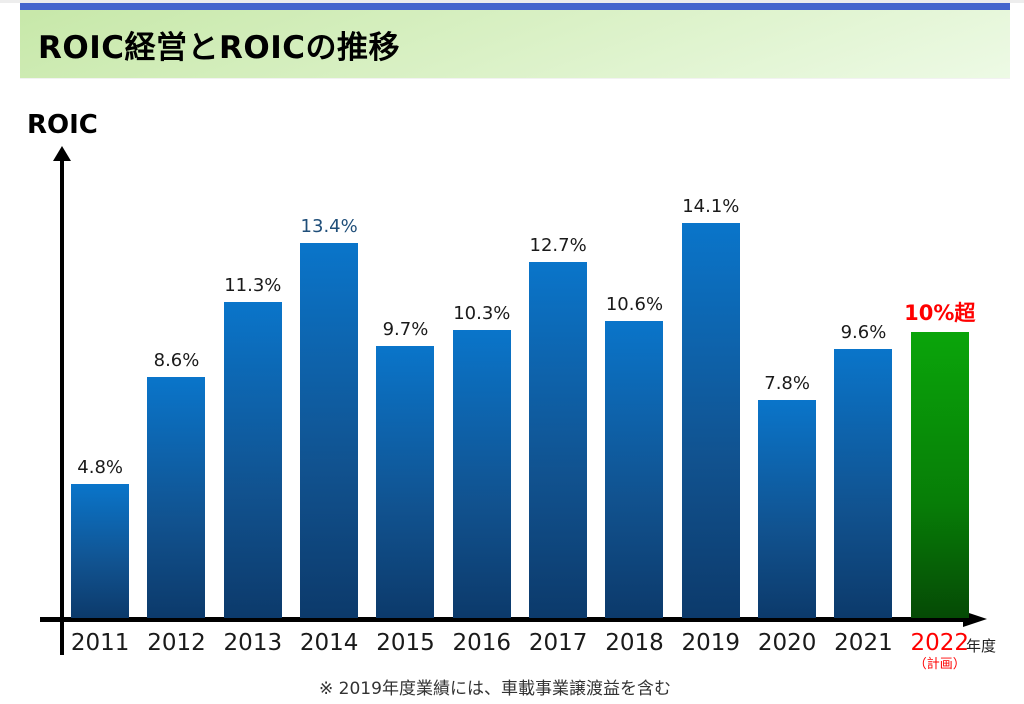 The width and height of the screenshot is (1024, 704). I want to click on x-tick-year-label: 2014, so click(329, 643).